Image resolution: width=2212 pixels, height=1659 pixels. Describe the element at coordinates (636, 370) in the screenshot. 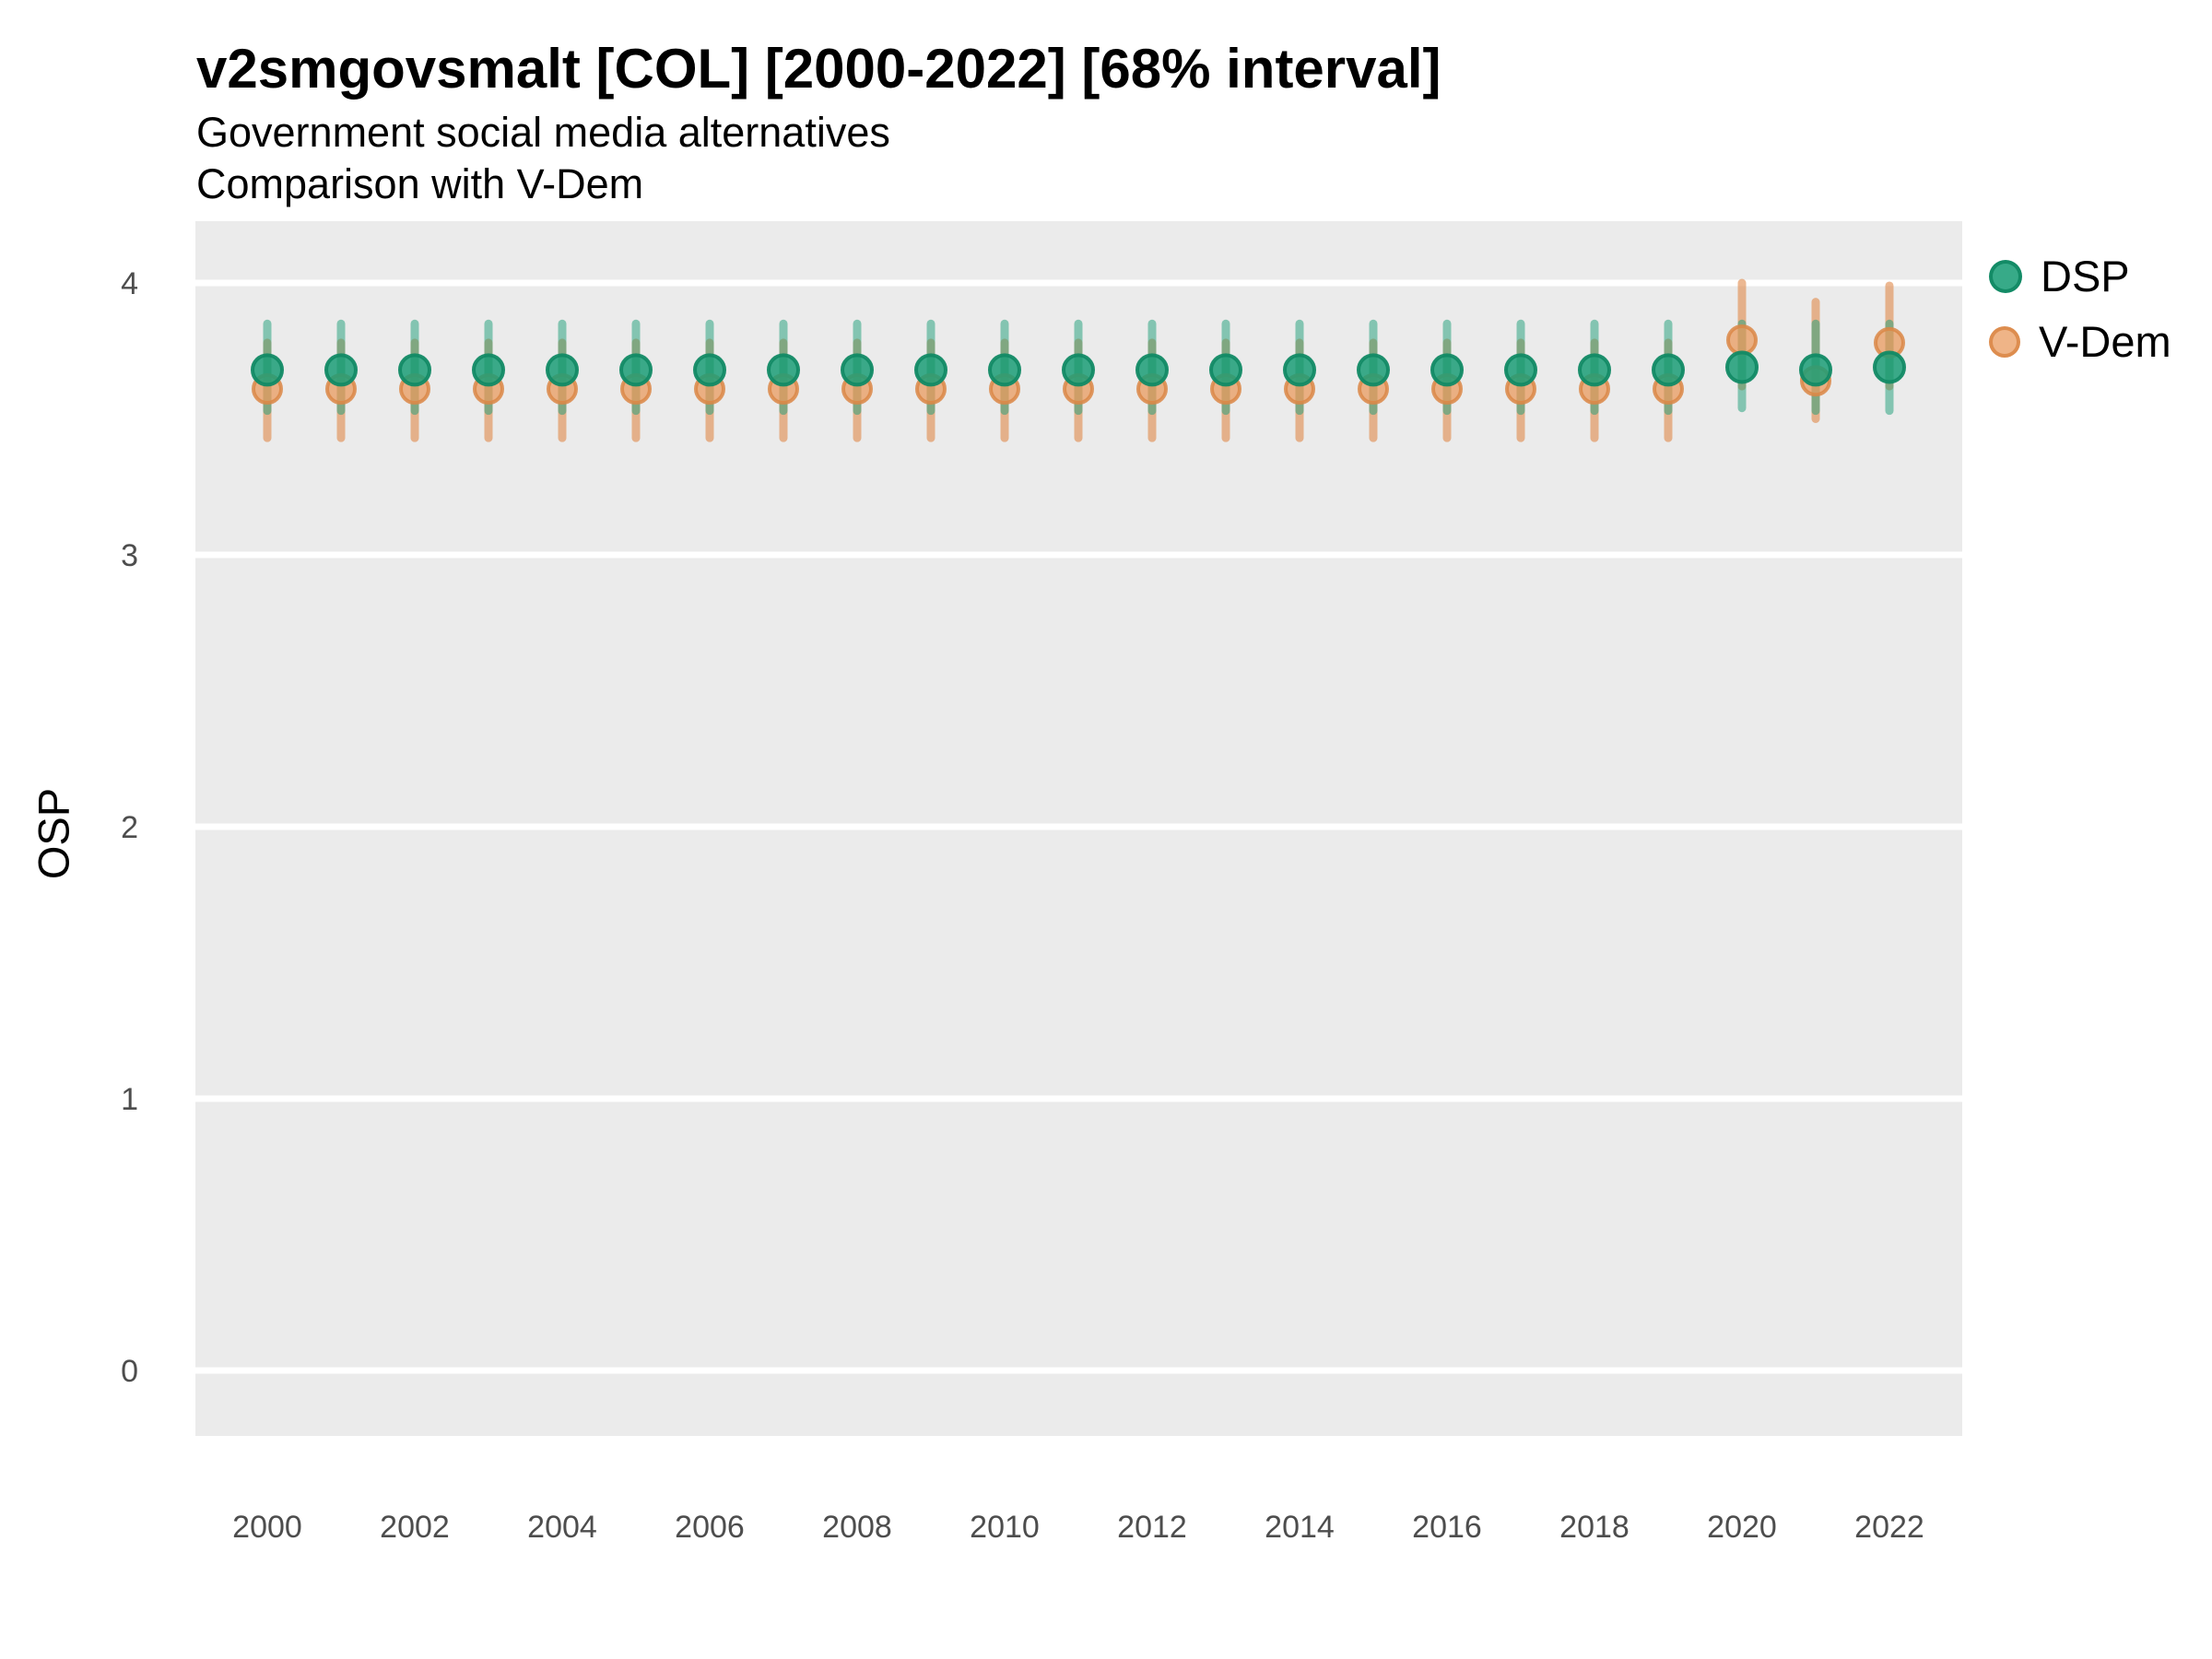

I see `dsp-point-2005` at that location.